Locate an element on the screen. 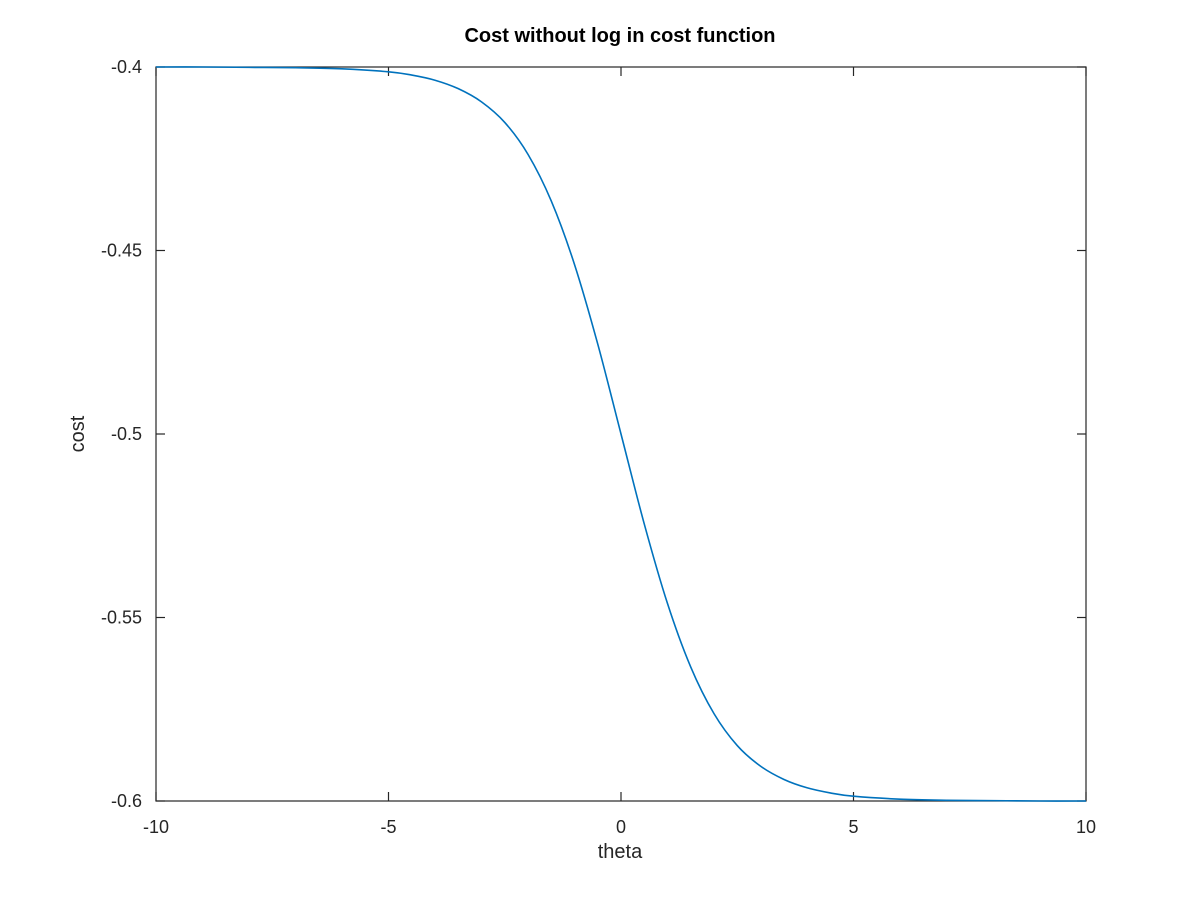 This screenshot has height=900, width=1200. x-tick-label: 0 is located at coordinates (621, 827).